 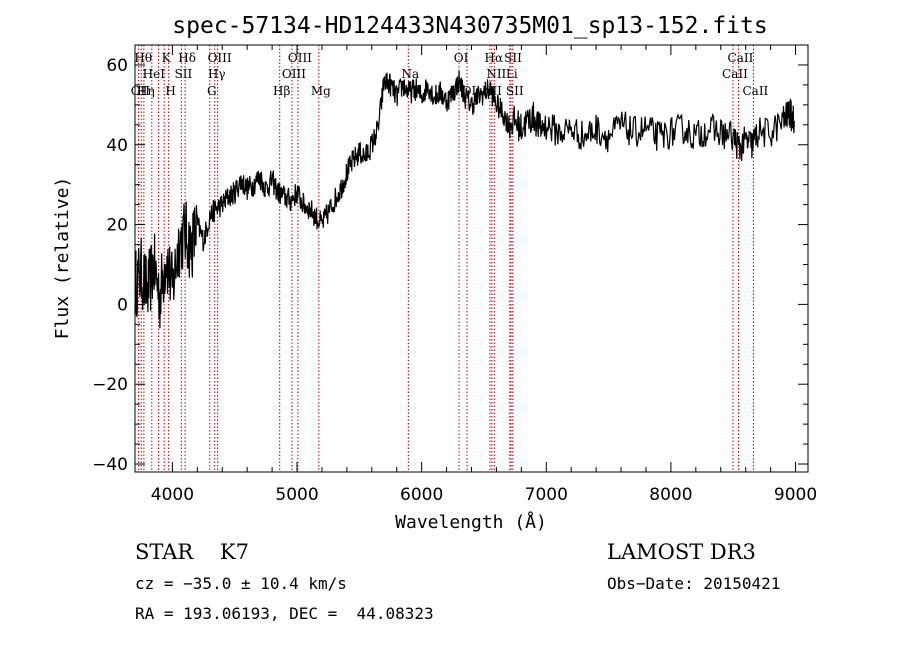 I want to click on x-tick-label: 6000, so click(x=421, y=495).